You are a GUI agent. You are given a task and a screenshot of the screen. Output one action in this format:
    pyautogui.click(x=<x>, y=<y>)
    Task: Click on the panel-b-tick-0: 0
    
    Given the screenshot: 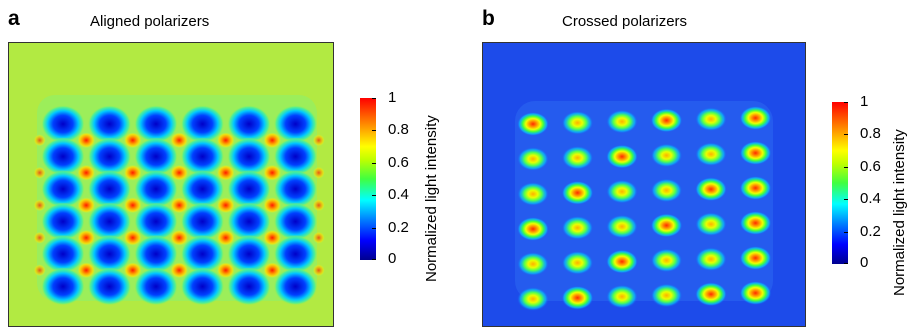 What is the action you would take?
    pyautogui.click(x=864, y=262)
    